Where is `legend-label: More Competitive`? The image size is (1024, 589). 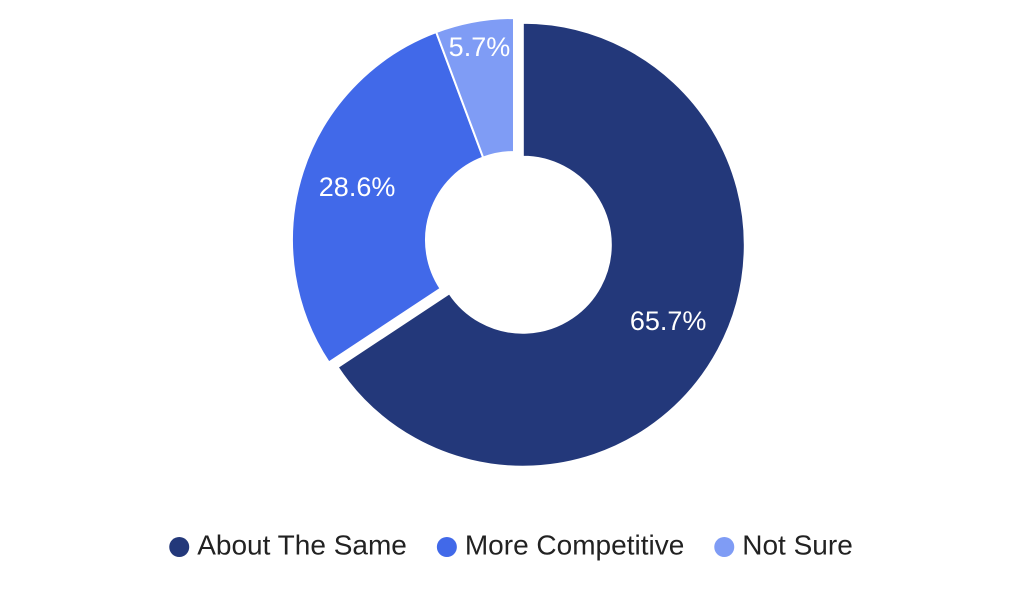 legend-label: More Competitive is located at coordinates (574, 544).